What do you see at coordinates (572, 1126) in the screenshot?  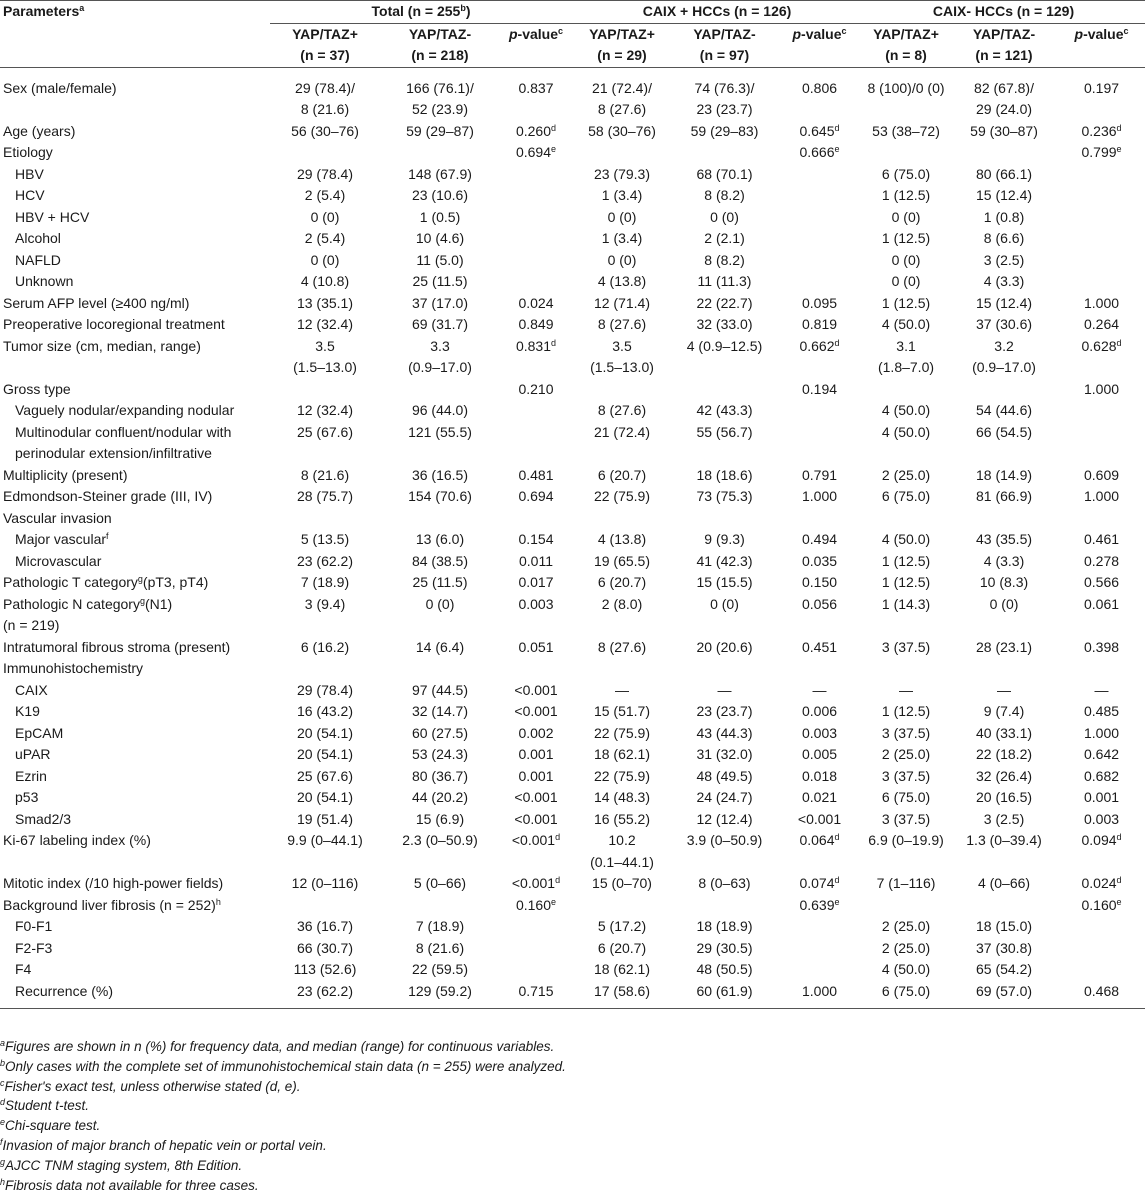 I see `footnote: eChi-square test.` at bounding box center [572, 1126].